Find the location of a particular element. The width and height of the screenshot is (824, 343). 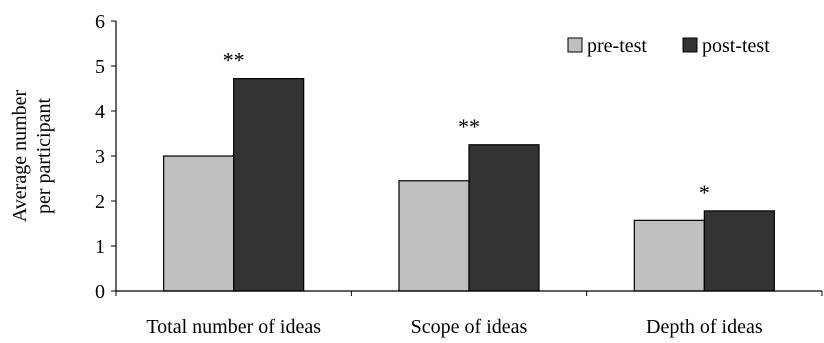

y-tick-label: 4 is located at coordinates (100, 112).